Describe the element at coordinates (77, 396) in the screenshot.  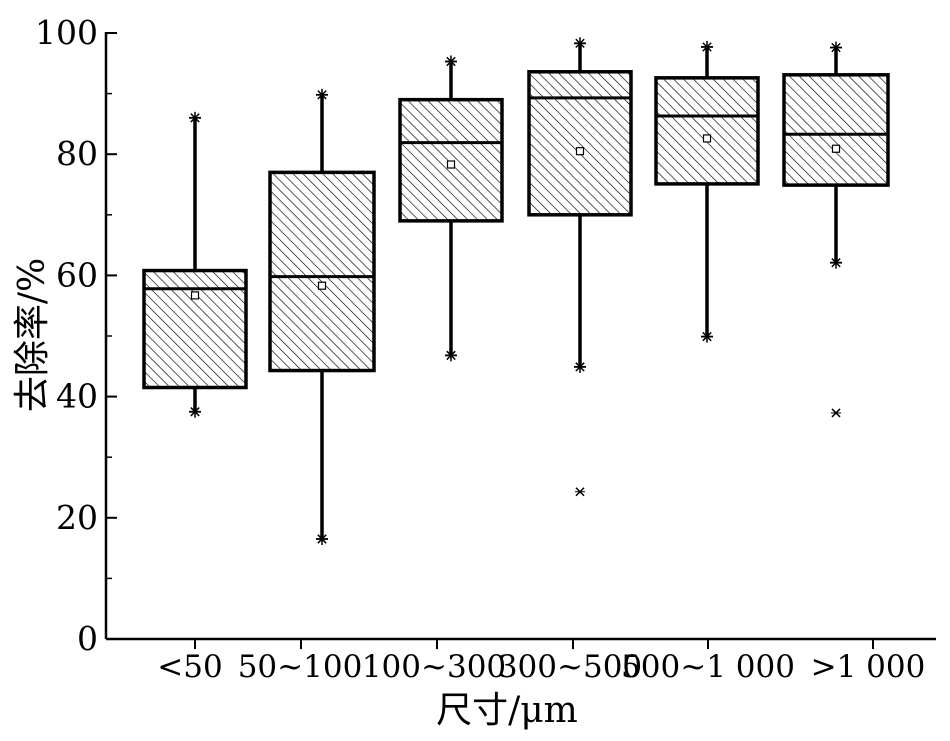
I see `y-tick-label: 40` at that location.